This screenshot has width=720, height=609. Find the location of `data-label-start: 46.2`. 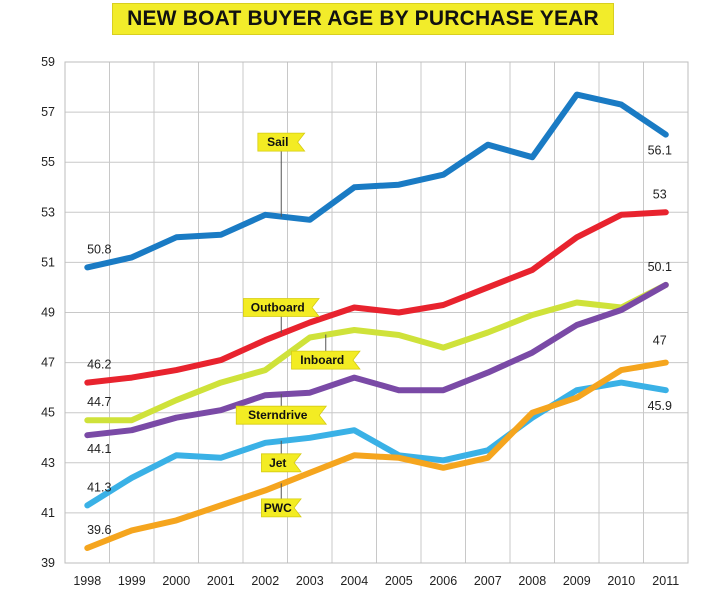

data-label-start: 46.2 is located at coordinates (99, 365).